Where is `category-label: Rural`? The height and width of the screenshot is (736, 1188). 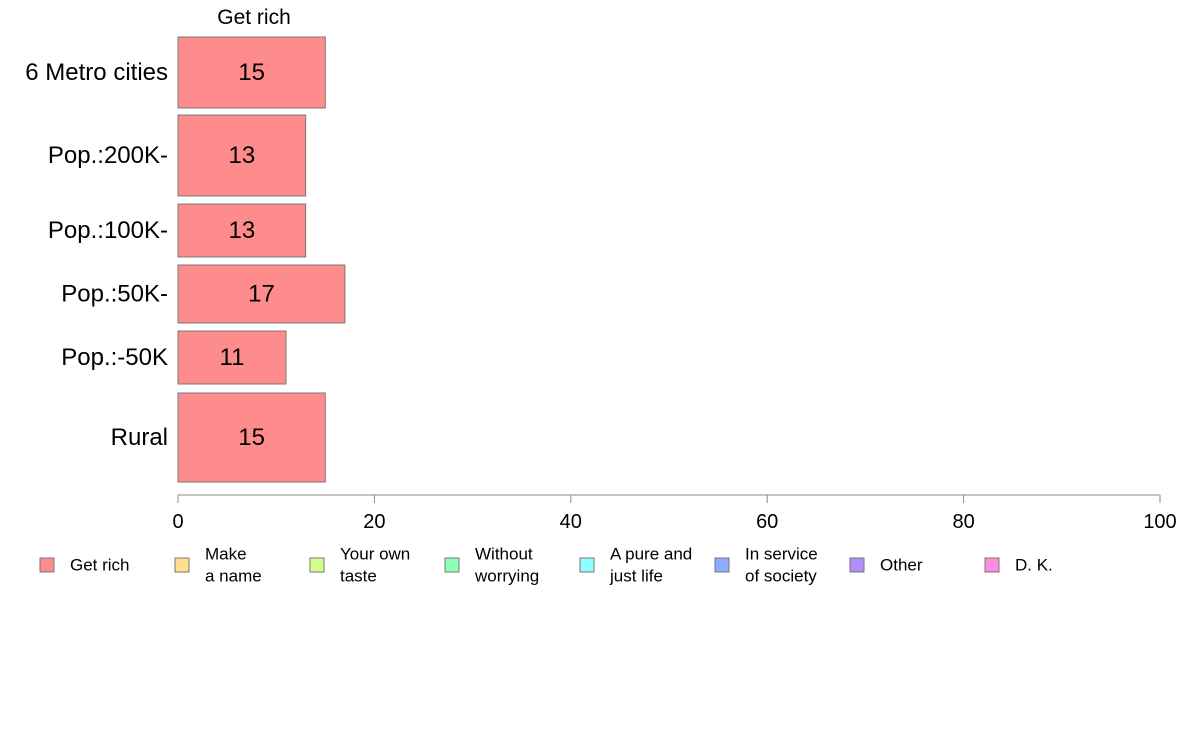 category-label: Rural is located at coordinates (139, 437).